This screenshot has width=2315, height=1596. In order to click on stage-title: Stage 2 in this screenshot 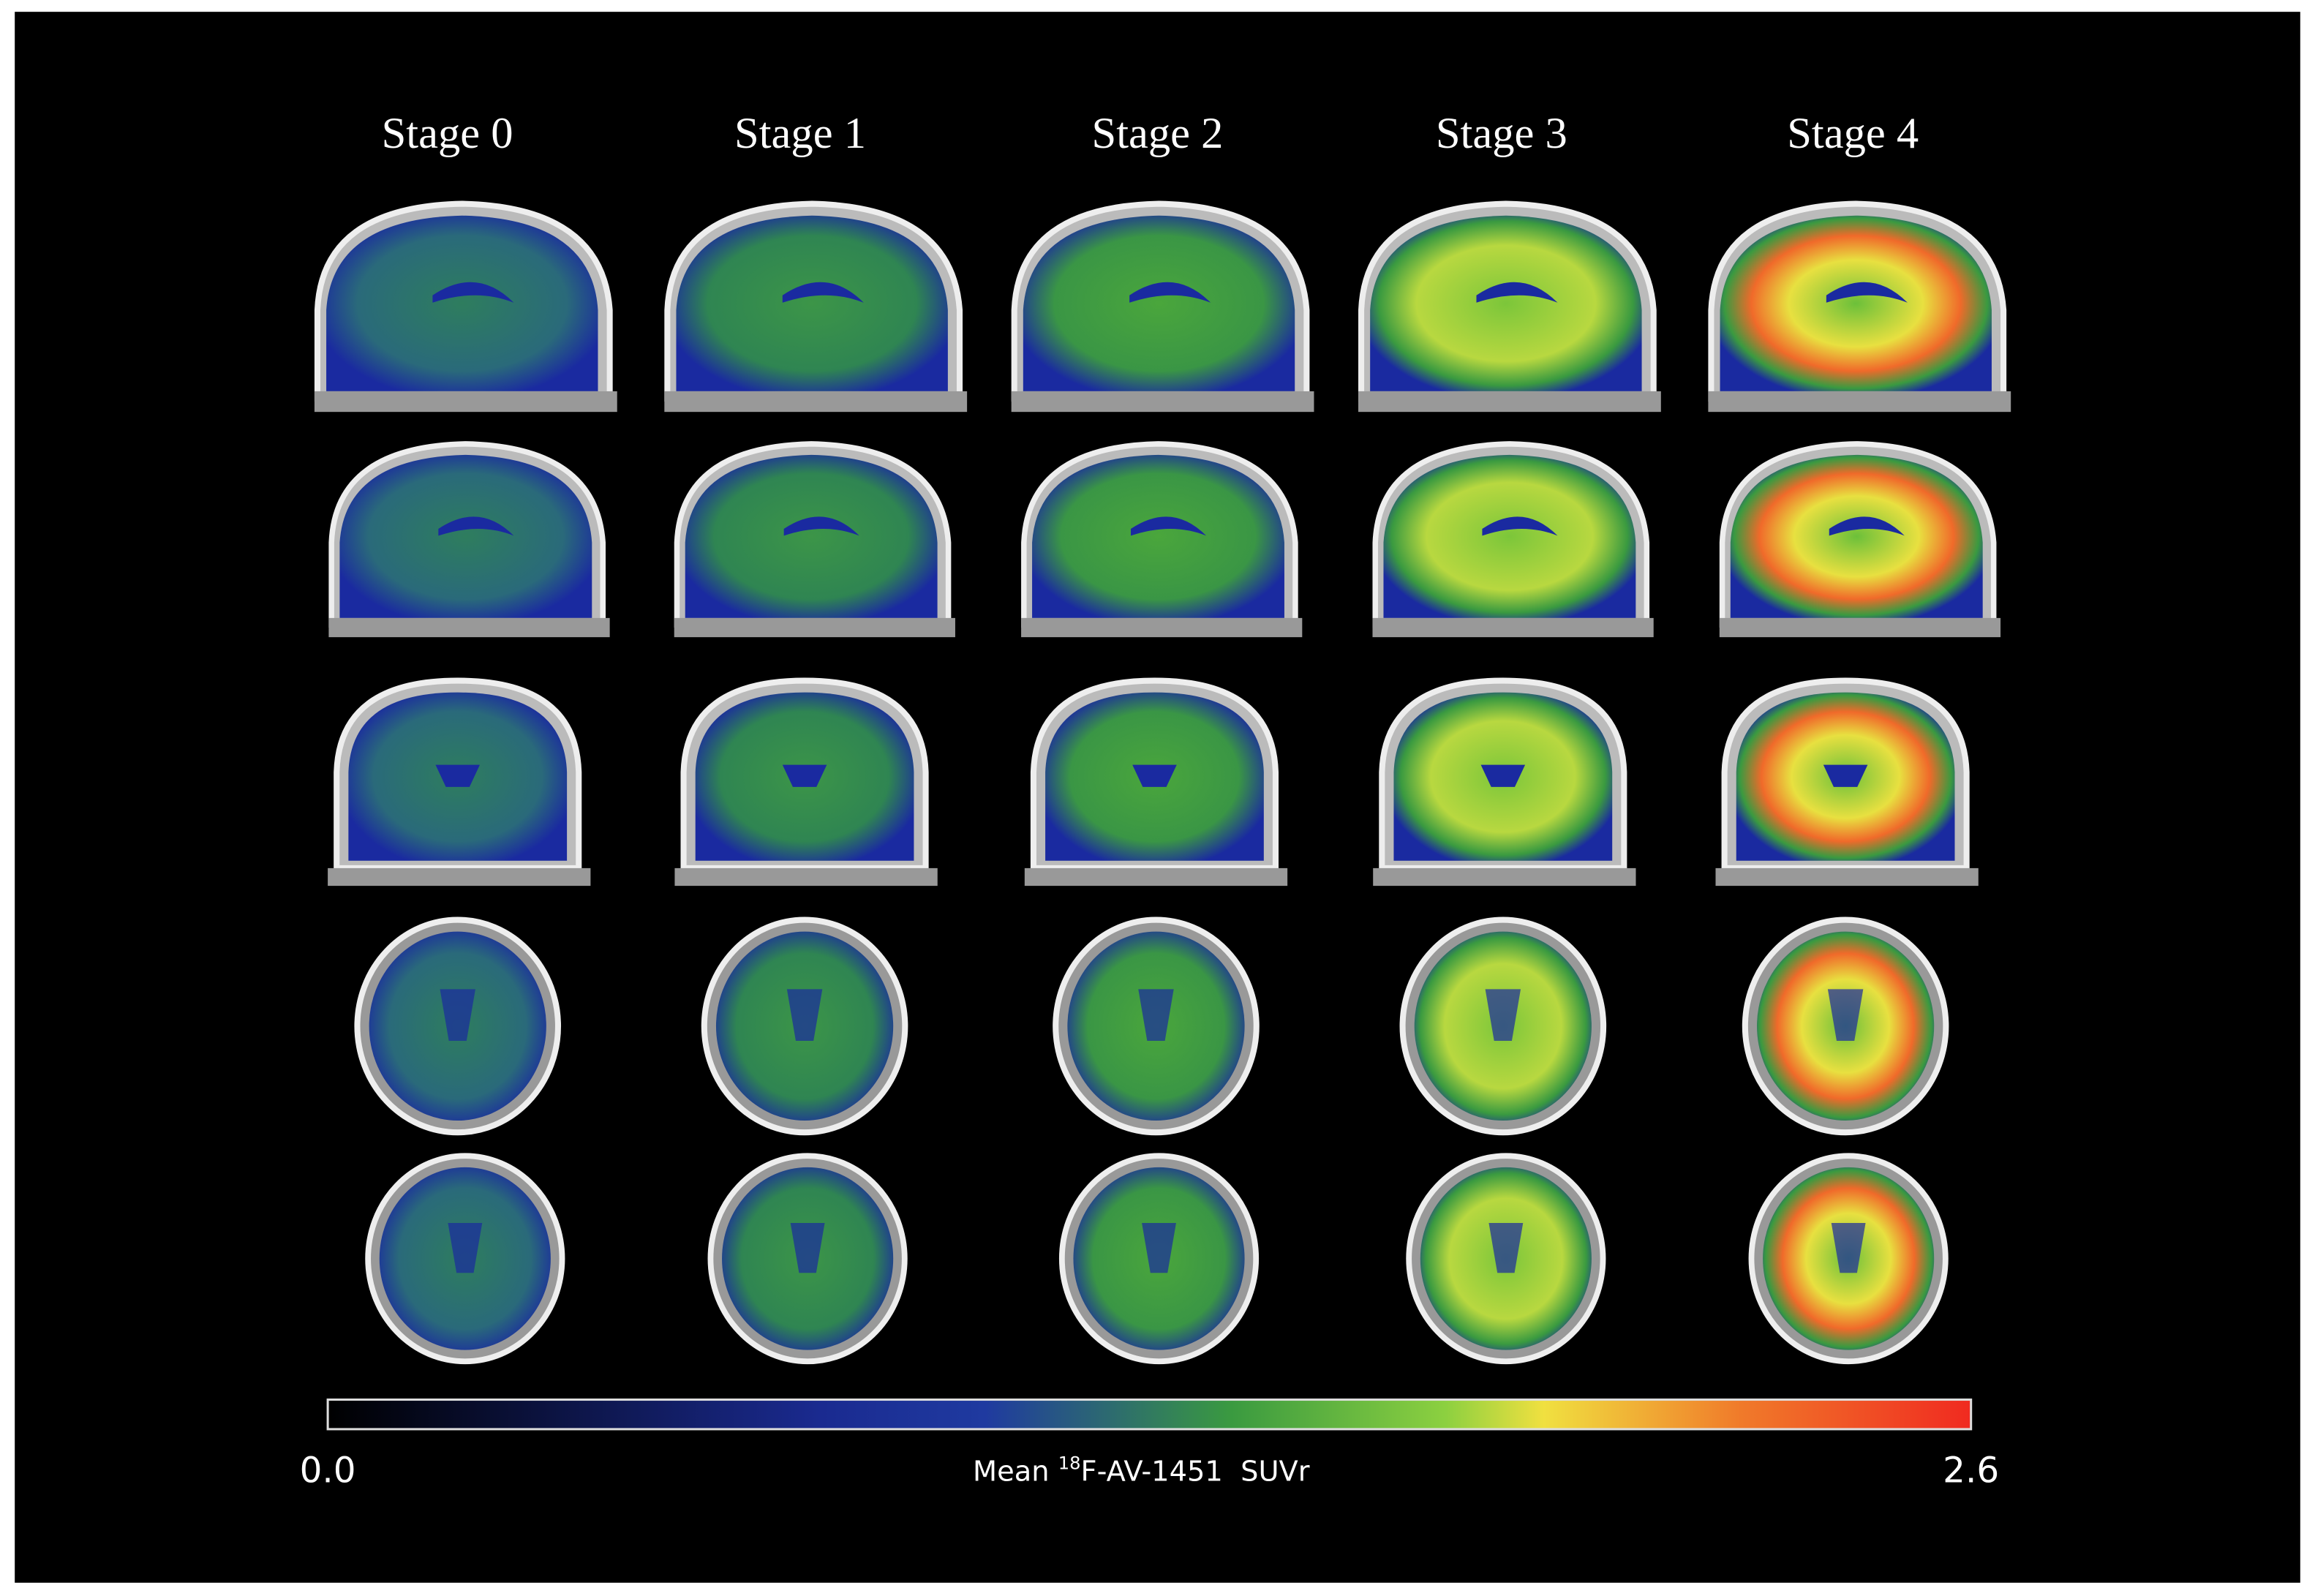, I will do `click(1158, 133)`.